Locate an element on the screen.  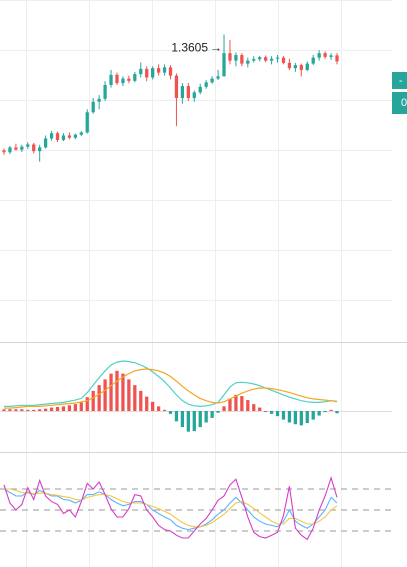
price-annotation: 1.3605 → is located at coordinates (196, 48).